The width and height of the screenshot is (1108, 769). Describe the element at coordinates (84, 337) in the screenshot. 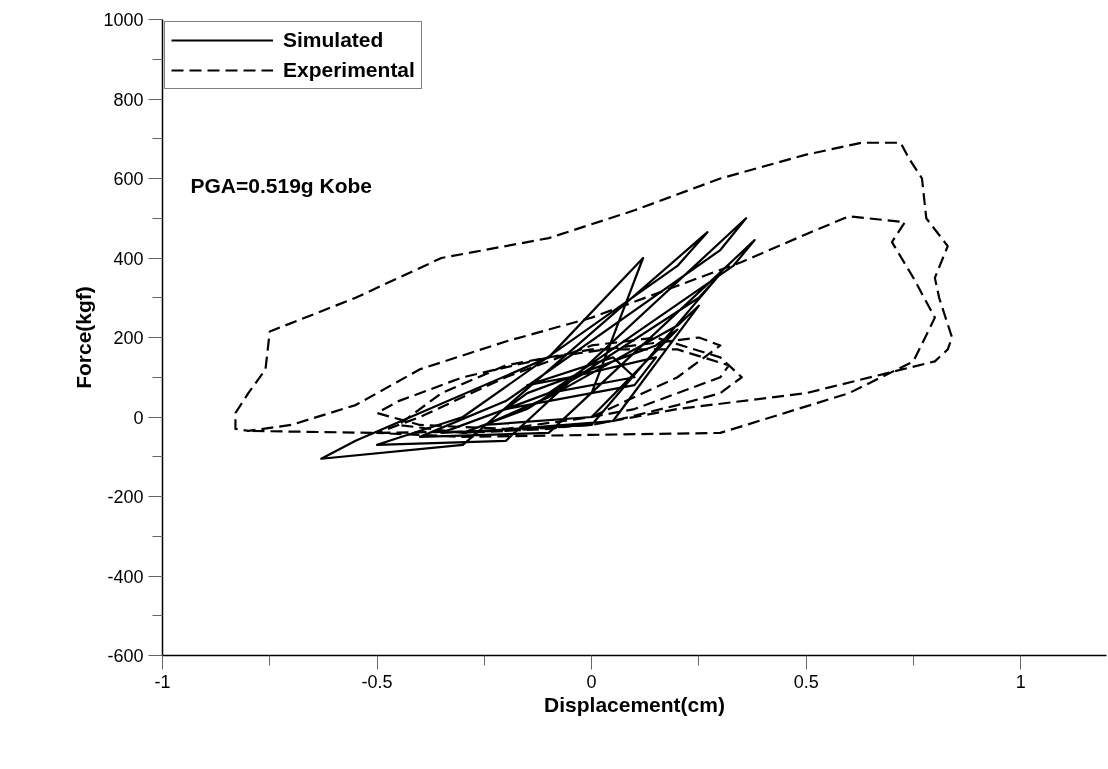

I see `y-axis-title: Force(kgf)` at that location.